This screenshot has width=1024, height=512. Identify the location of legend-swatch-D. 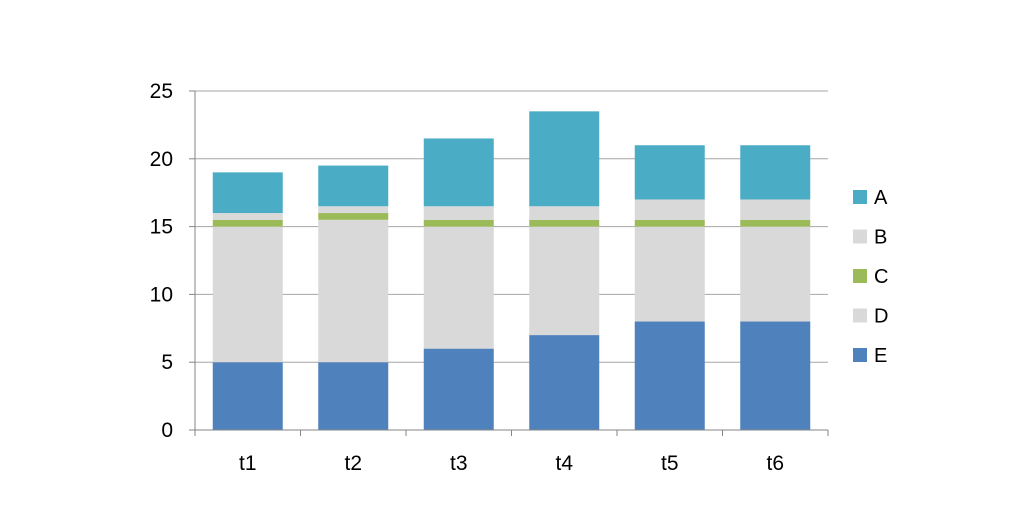
(860, 315).